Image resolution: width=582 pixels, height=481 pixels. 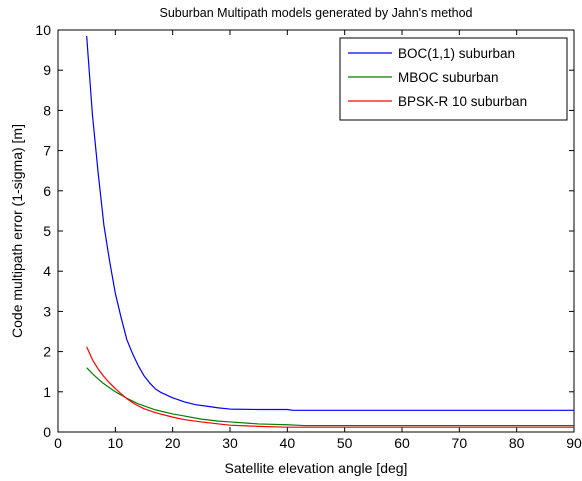 I want to click on series-line-bpsk, so click(x=330, y=387).